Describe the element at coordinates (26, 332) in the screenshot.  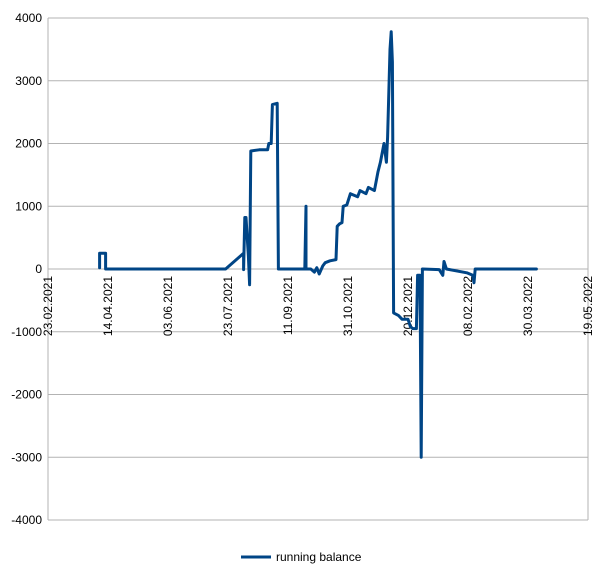
I see `y-tick-label: -1000` at that location.